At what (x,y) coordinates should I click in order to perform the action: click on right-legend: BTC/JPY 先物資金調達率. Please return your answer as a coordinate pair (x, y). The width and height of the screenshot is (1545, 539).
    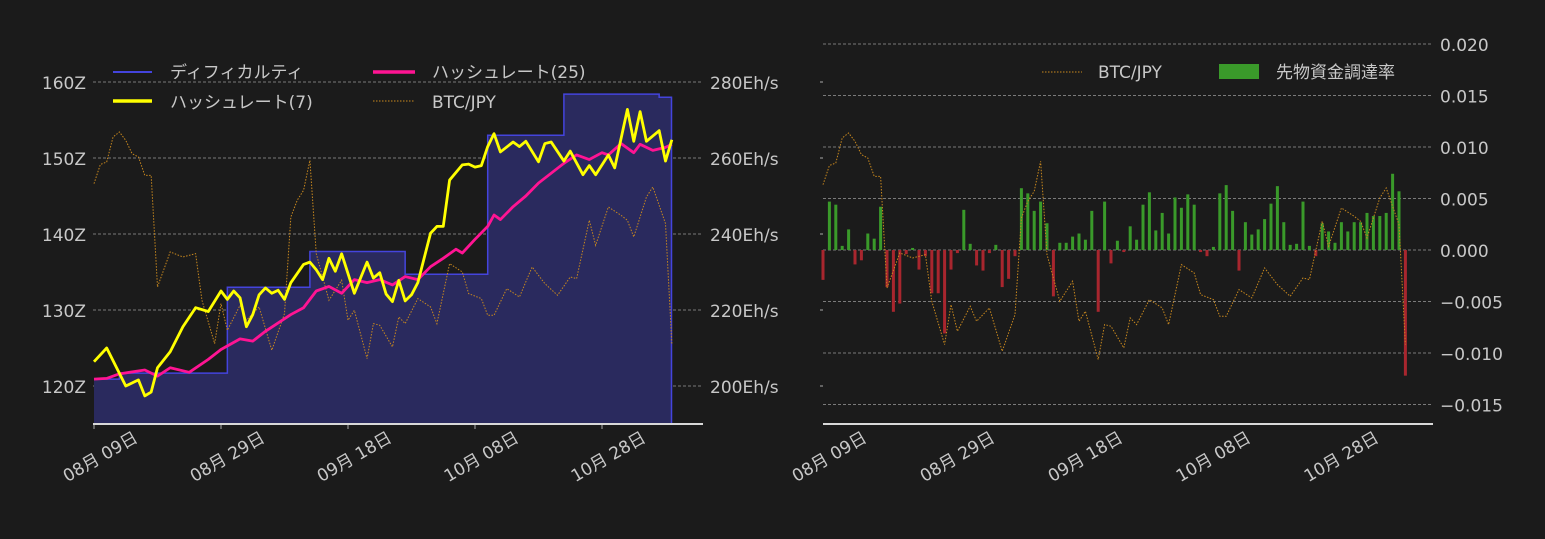
    Looking at the image, I should click on (1218, 73).